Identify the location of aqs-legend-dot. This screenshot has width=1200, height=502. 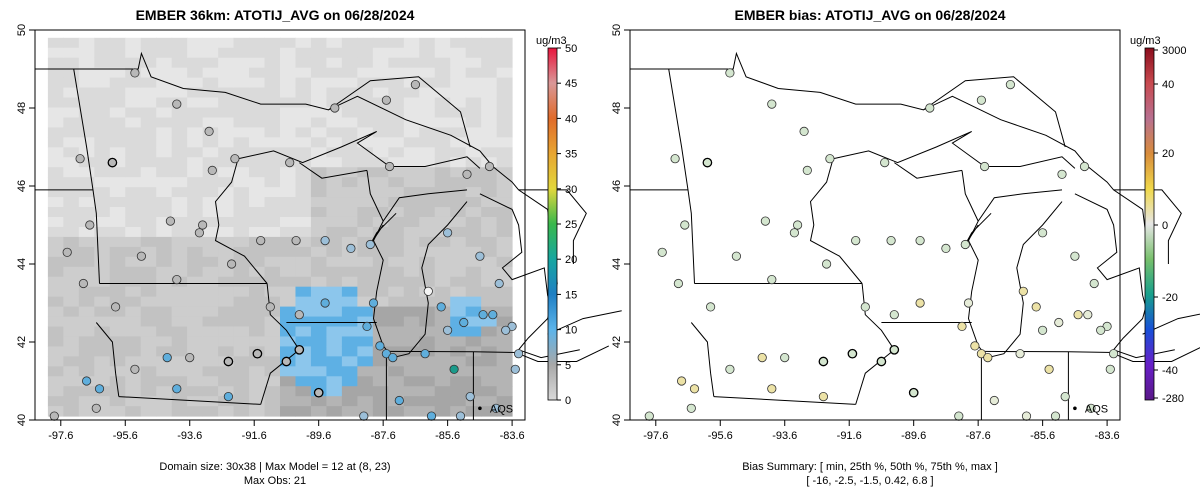
(480, 408).